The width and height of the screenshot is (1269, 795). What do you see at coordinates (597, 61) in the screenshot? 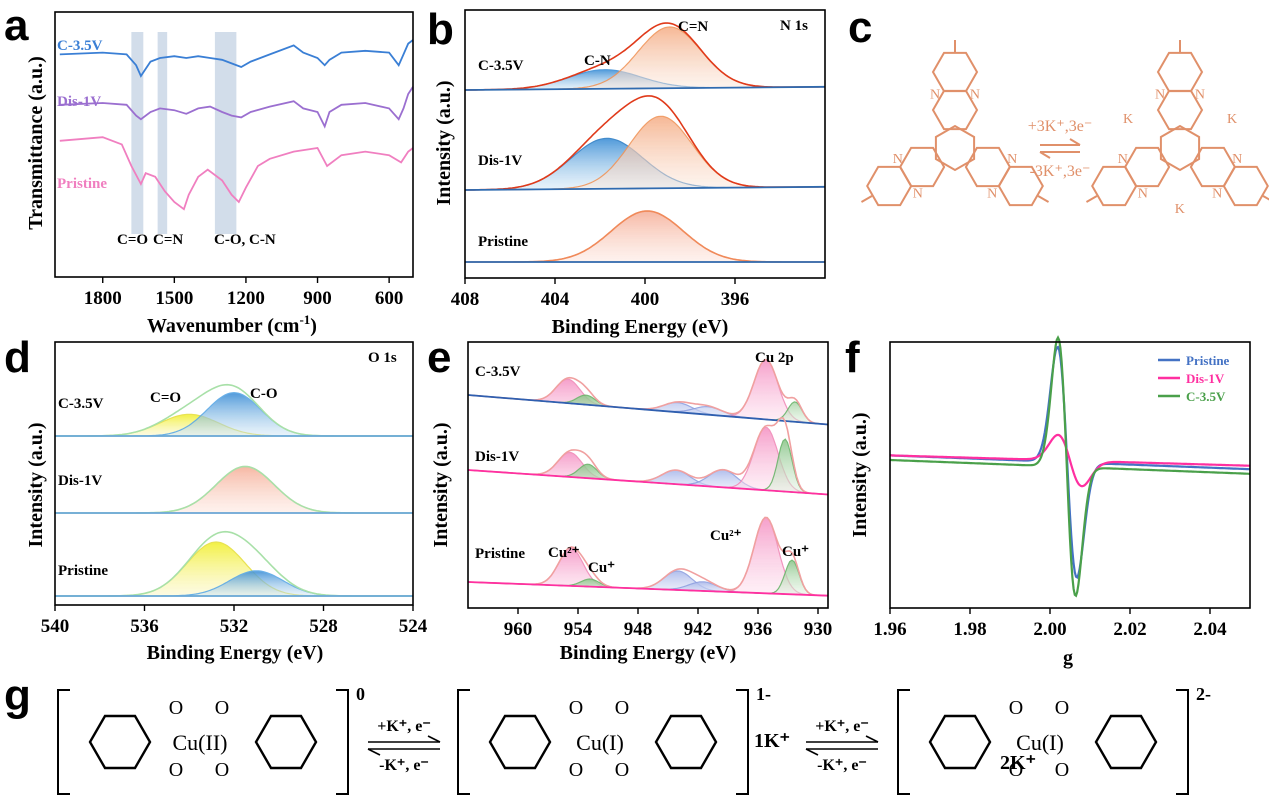
I see `peak-label-cn-single: C-N` at bounding box center [597, 61].